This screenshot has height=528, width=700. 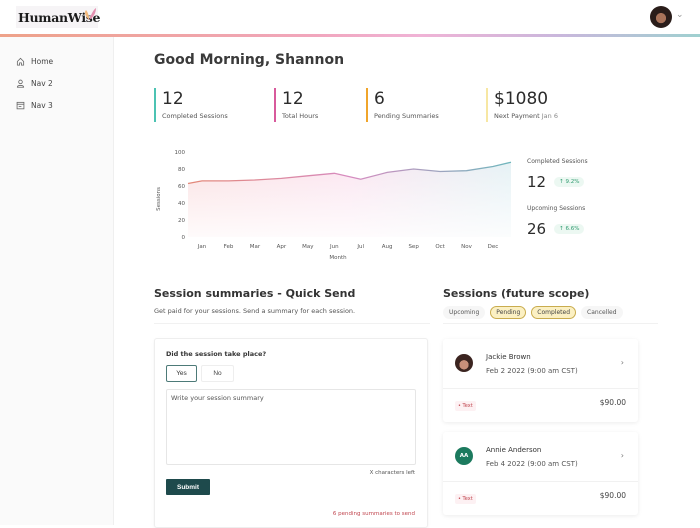 What do you see at coordinates (216, 354) in the screenshot?
I see `session-question-label: Did the session take place?` at bounding box center [216, 354].